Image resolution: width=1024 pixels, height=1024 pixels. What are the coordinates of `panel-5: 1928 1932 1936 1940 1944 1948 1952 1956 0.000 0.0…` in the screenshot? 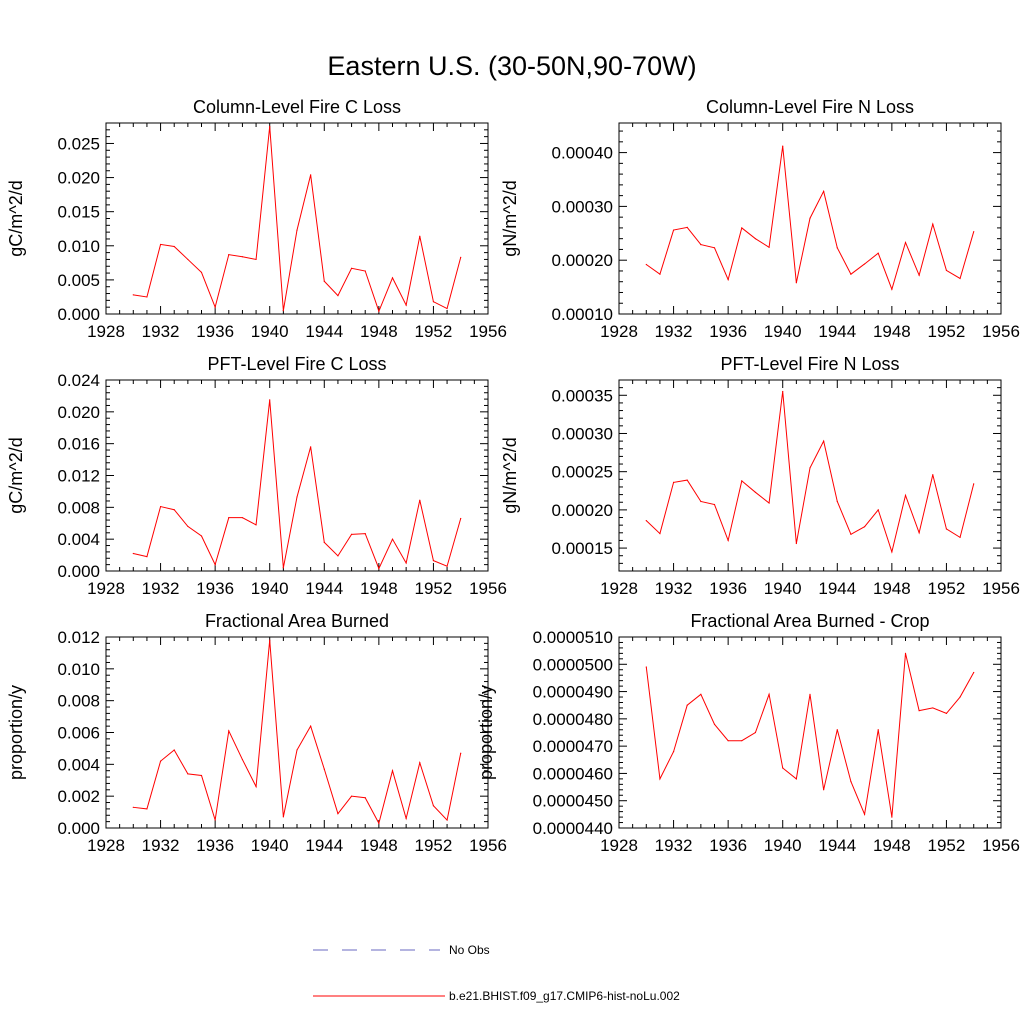 It's located at (256, 733).